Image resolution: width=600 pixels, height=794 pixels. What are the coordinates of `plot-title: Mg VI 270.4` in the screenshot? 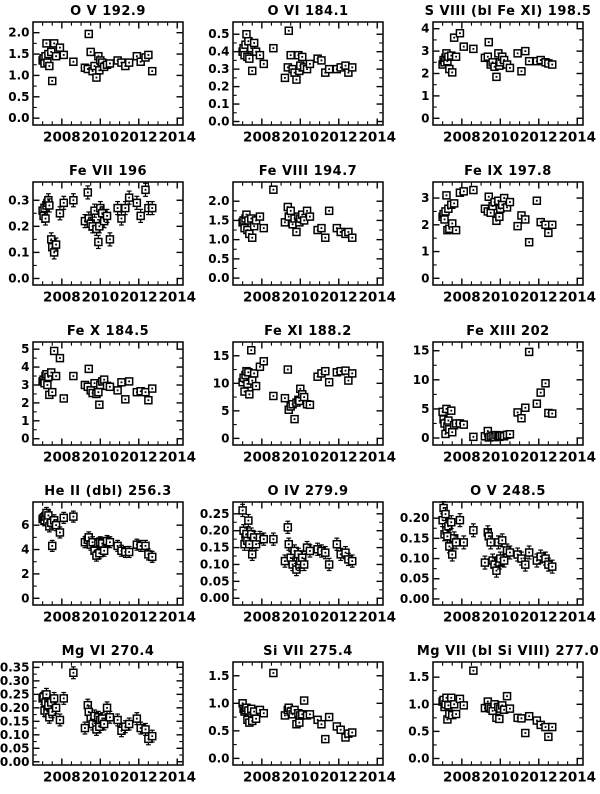 It's located at (108, 651).